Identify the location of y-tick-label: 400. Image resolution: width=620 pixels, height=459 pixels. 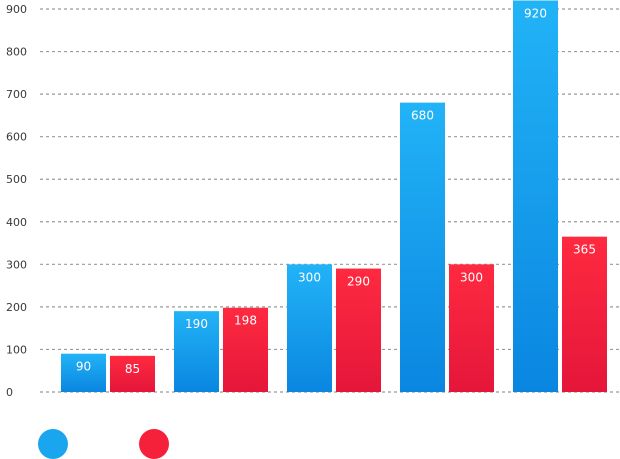
(16, 222).